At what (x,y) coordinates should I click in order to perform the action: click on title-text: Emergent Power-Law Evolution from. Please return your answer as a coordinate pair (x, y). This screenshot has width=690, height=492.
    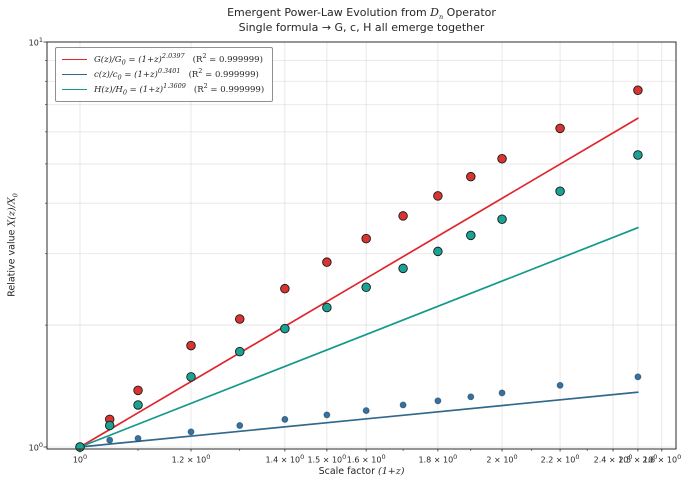
    Looking at the image, I should click on (329, 12).